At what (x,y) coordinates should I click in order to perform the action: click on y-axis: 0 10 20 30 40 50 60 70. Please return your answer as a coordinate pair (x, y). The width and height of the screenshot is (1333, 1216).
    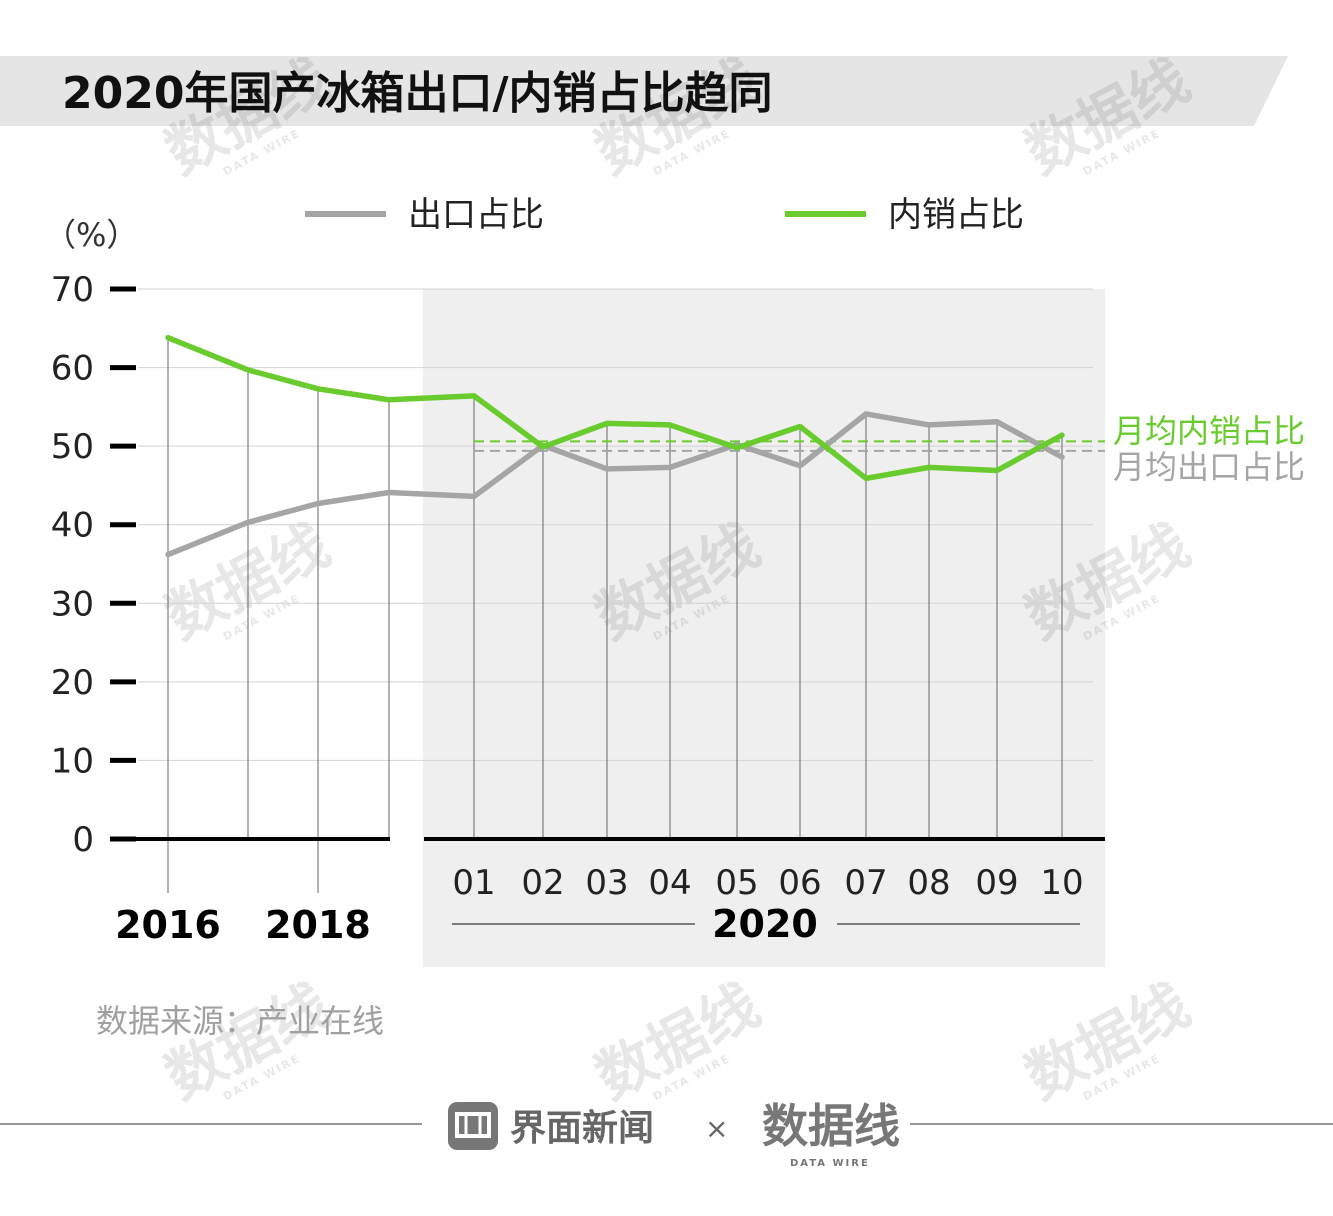
    Looking at the image, I should click on (93, 565).